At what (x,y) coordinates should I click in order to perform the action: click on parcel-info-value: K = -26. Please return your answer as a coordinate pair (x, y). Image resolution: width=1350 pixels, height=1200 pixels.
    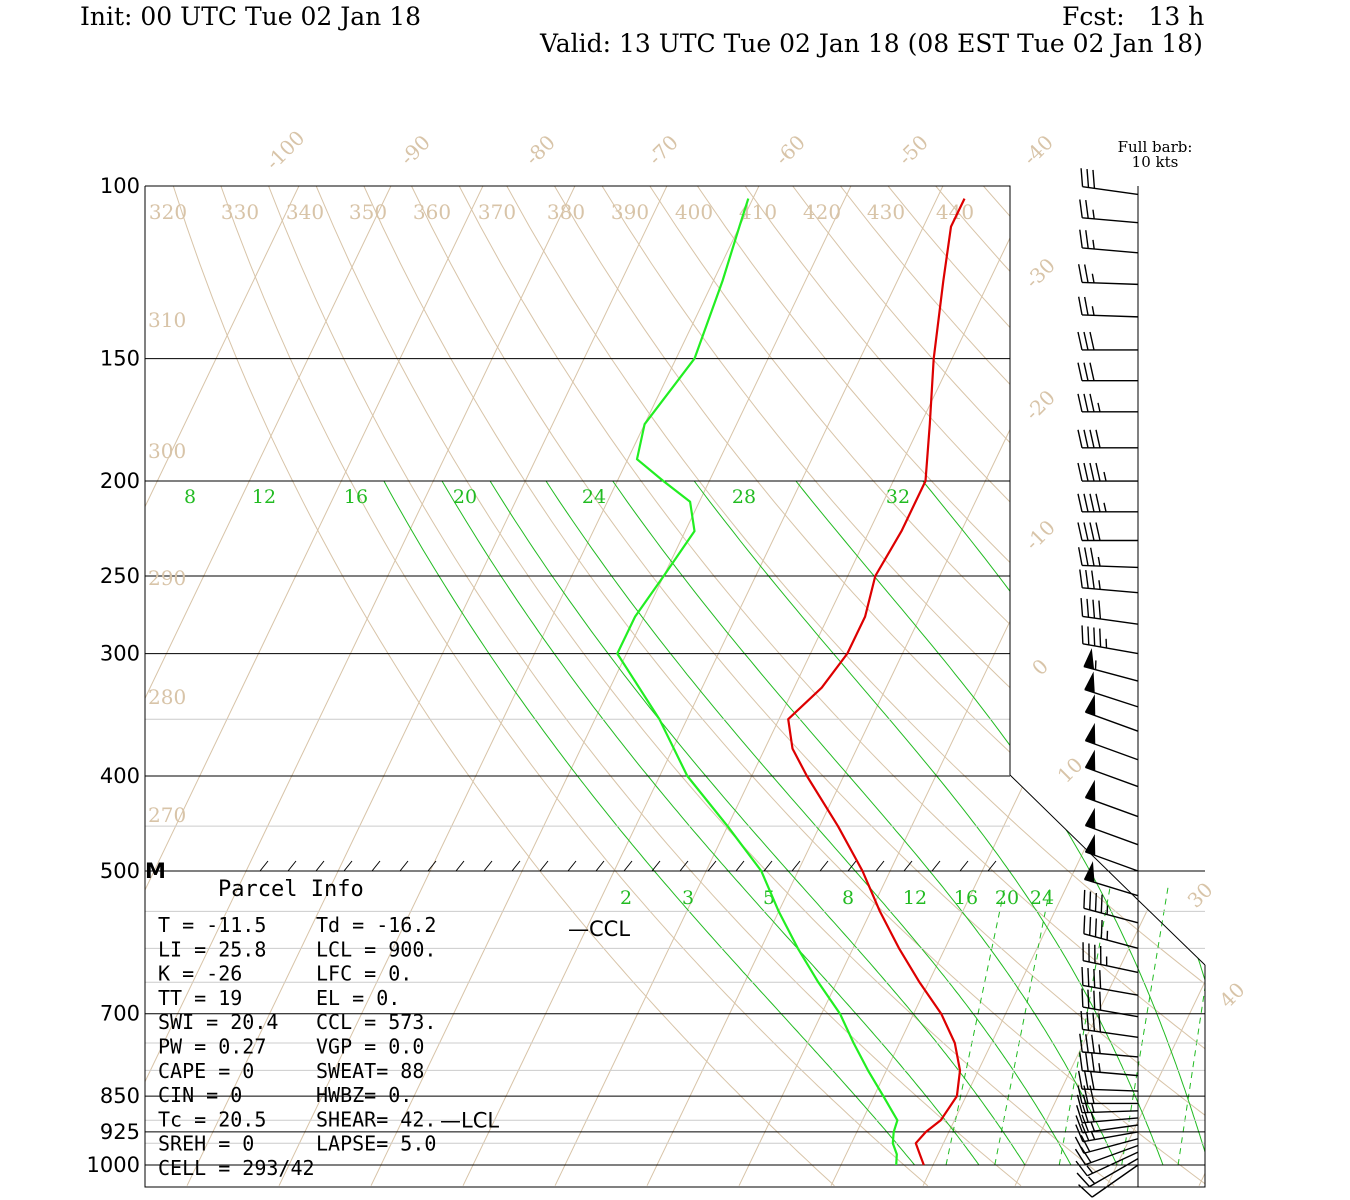
    Looking at the image, I should click on (200, 974).